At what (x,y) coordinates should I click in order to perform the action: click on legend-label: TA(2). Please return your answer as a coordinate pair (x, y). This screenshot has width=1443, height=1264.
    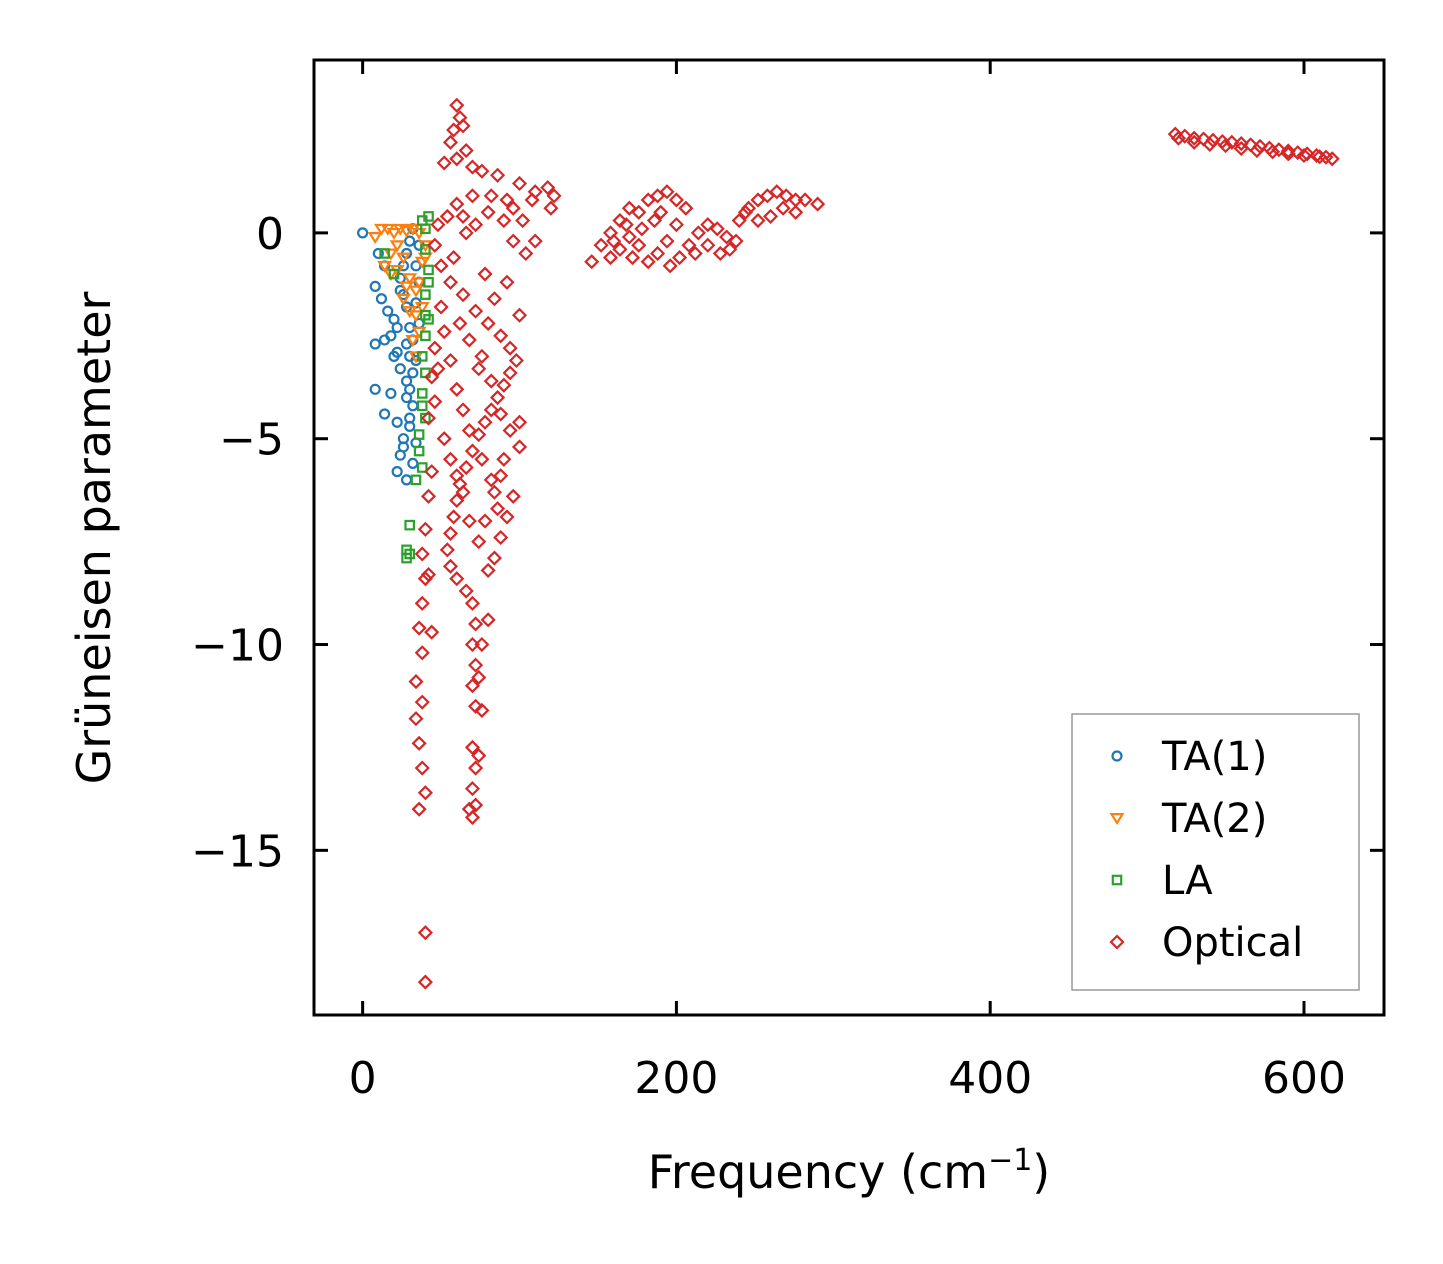
    Looking at the image, I should click on (1214, 819).